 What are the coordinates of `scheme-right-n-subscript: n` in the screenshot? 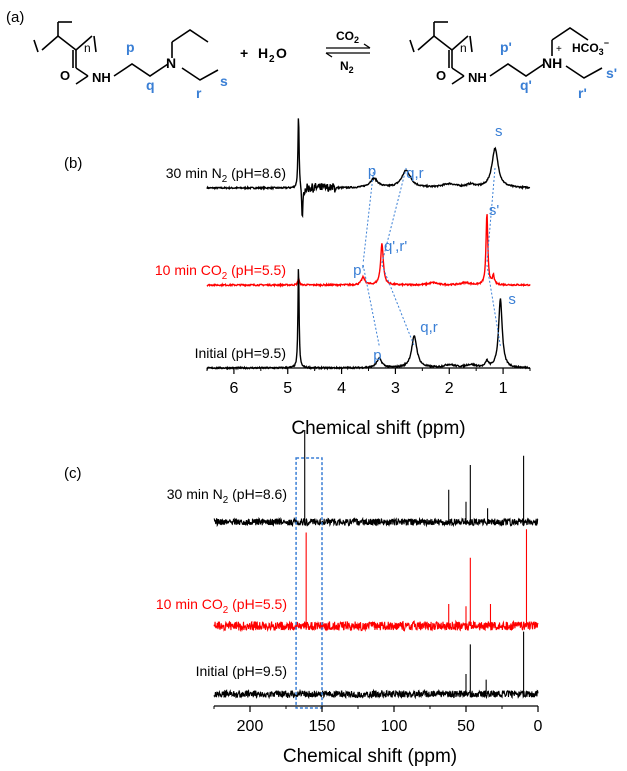 It's located at (463, 48).